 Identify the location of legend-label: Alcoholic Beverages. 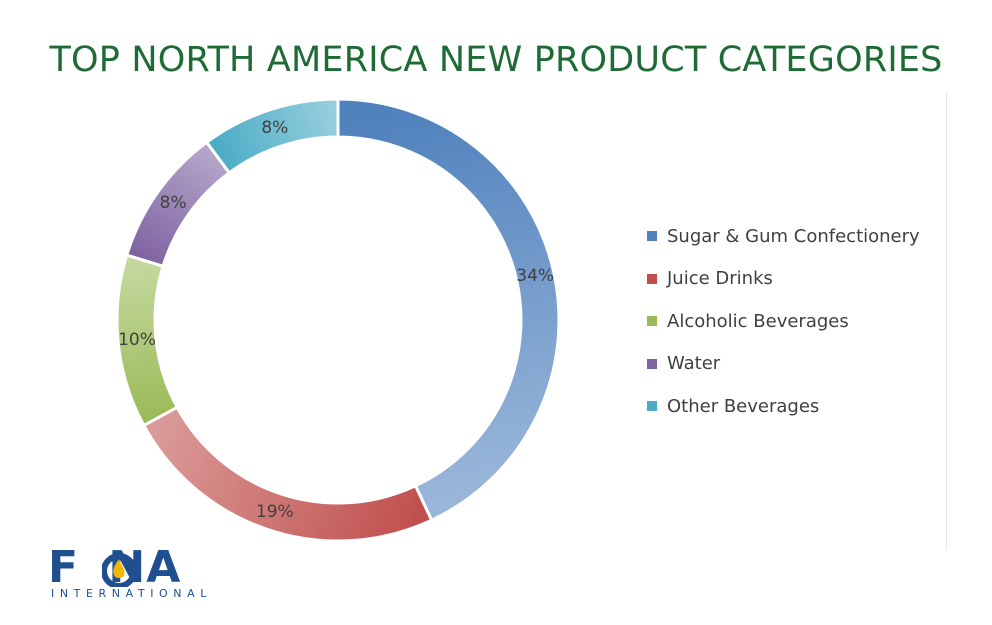
(758, 321).